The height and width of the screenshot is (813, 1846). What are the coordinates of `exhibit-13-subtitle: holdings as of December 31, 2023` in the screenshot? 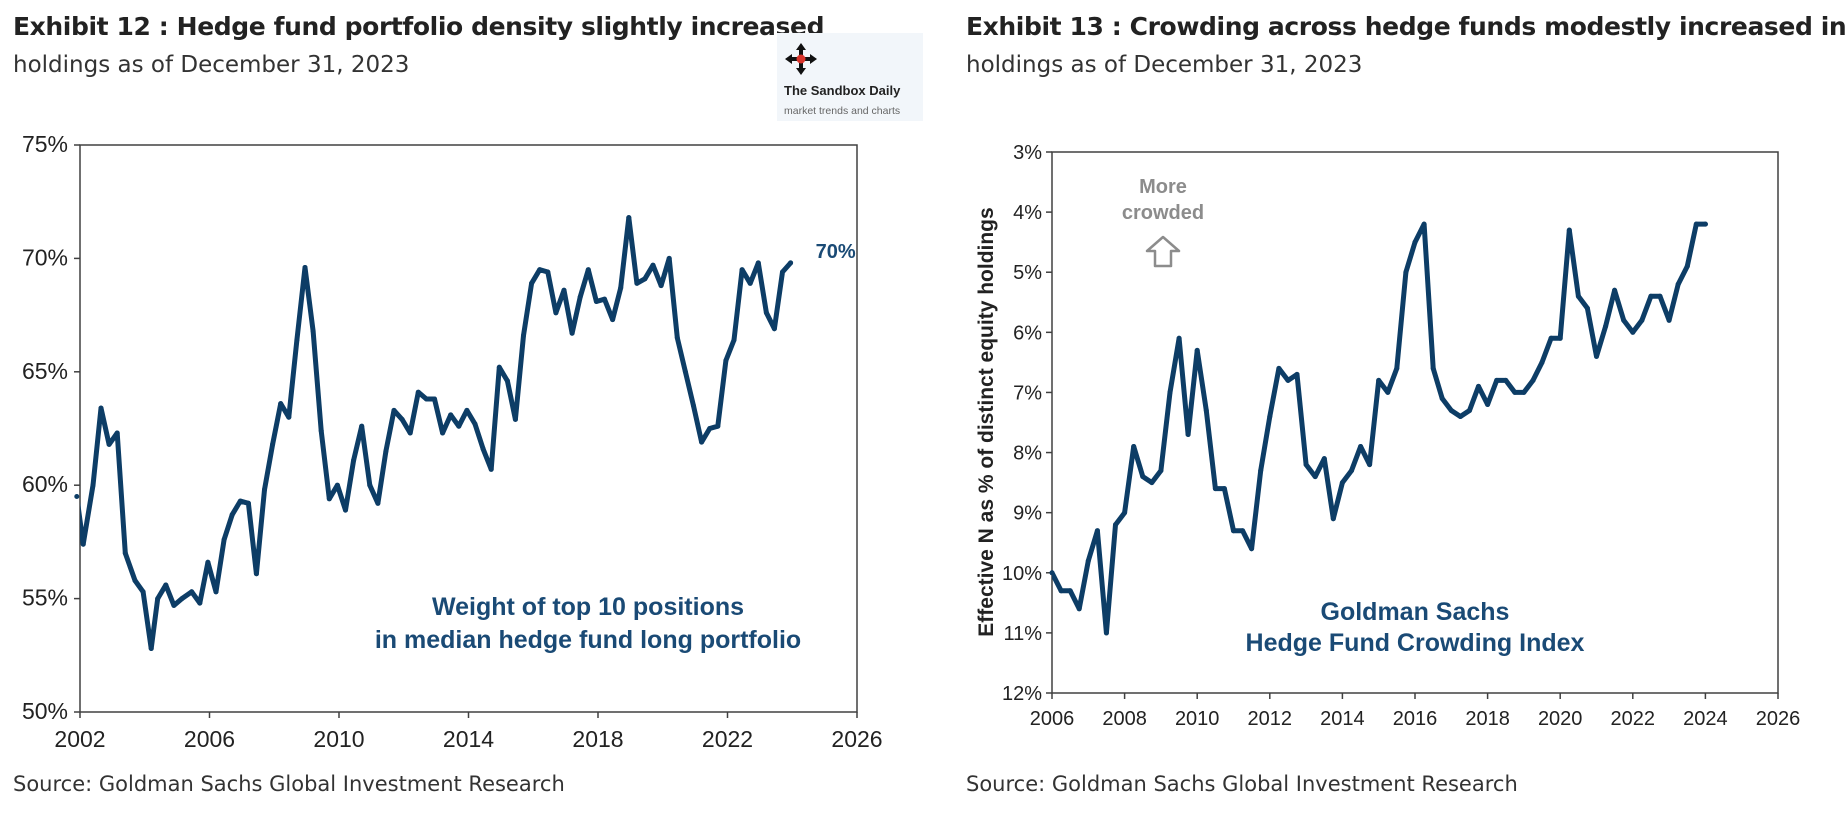 It's located at (1164, 65).